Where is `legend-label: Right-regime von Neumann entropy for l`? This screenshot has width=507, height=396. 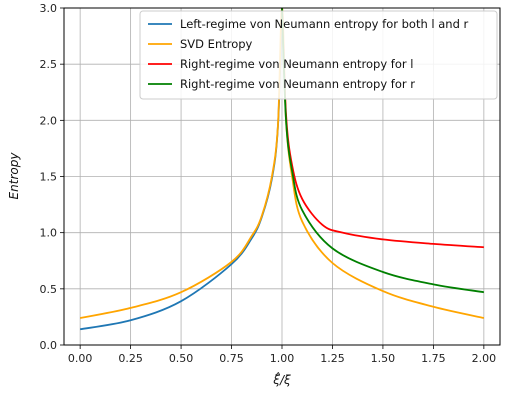
legend-label: Right-regime von Neumann entropy for l is located at coordinates (296, 64).